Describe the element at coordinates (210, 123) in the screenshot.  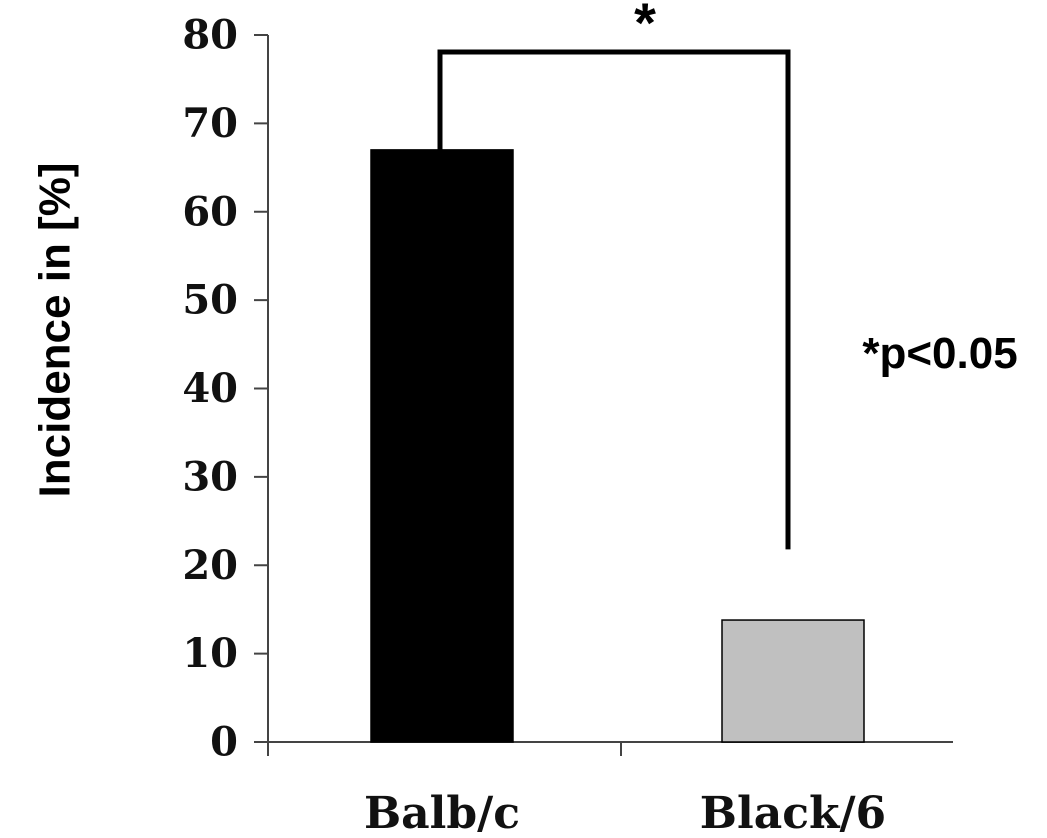
I see `y-tick-label: 70` at that location.